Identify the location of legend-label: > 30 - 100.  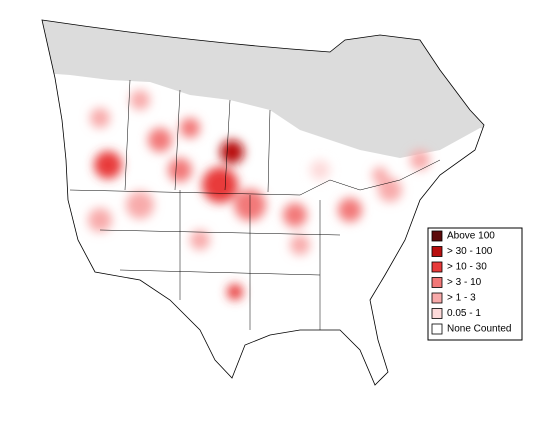
(470, 251).